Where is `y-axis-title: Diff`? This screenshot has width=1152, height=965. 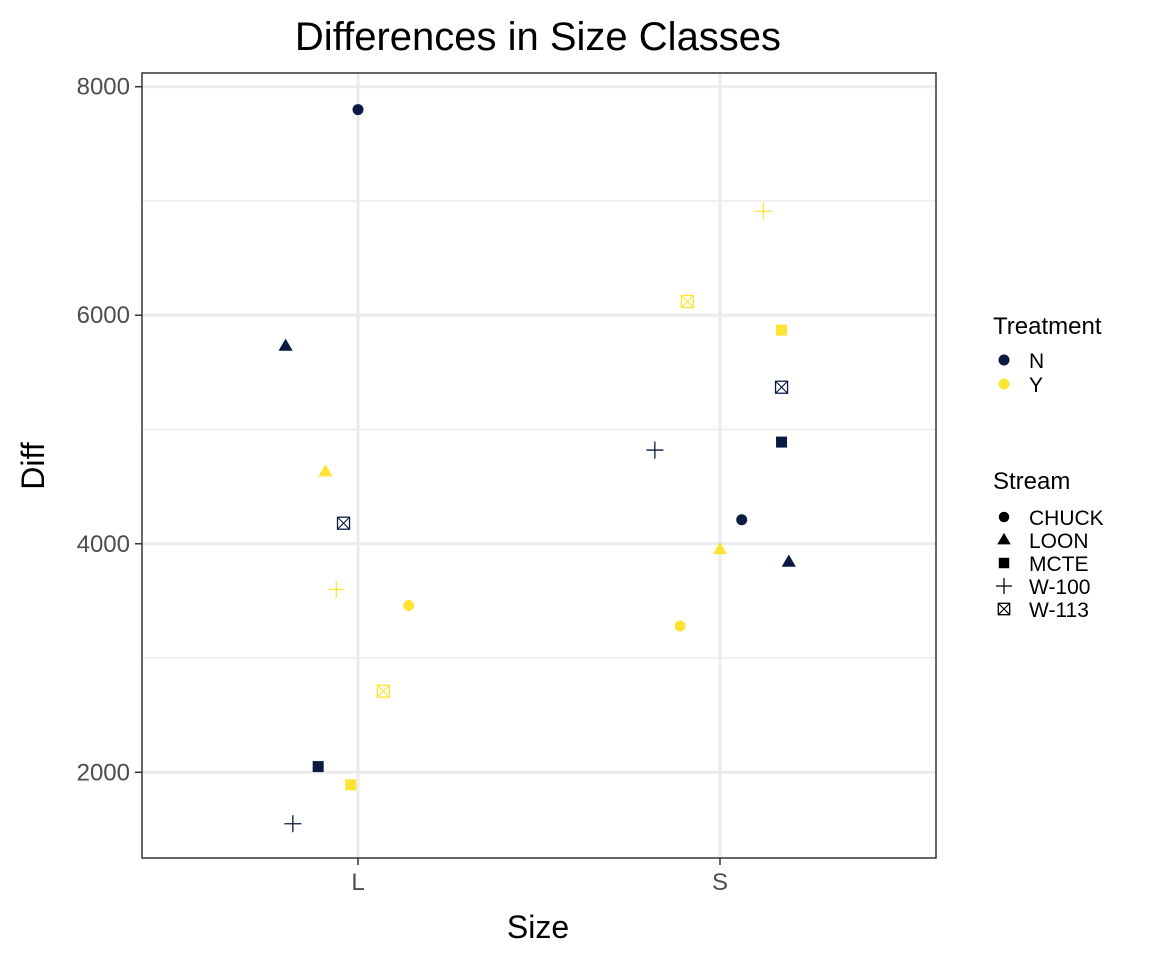
y-axis-title: Diff is located at coordinates (33, 466).